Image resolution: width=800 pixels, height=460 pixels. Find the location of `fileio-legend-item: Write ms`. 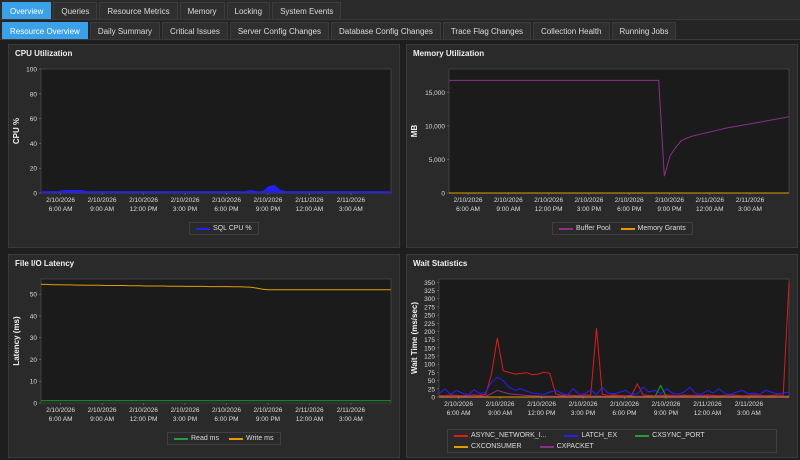

fileio-legend-item: Write ms is located at coordinates (251, 438).